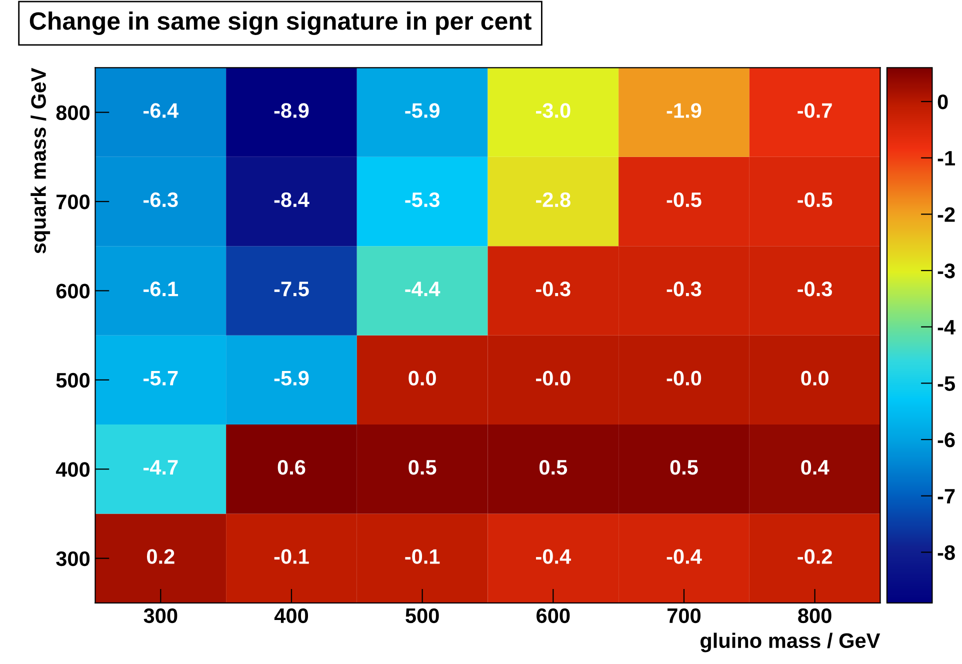 The image size is (962, 664). What do you see at coordinates (815, 556) in the screenshot?
I see `data-label: -0.2` at bounding box center [815, 556].